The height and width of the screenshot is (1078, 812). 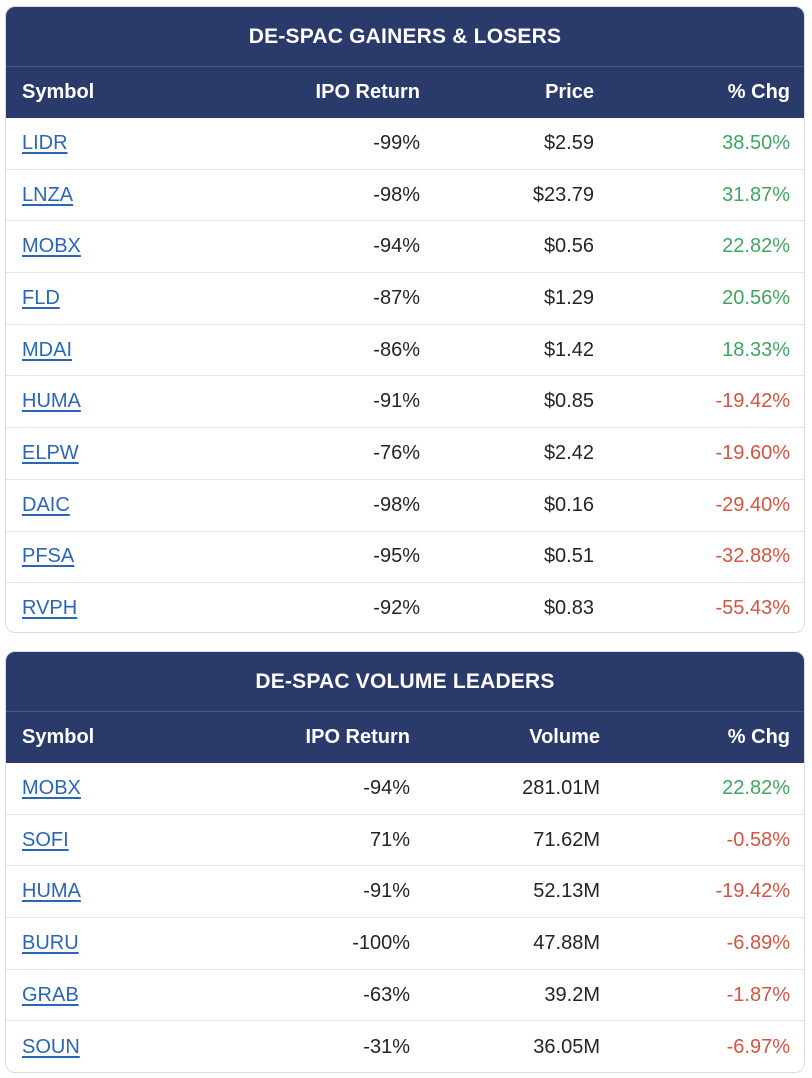 What do you see at coordinates (756, 349) in the screenshot?
I see `pct-chg-value: 18.33%` at bounding box center [756, 349].